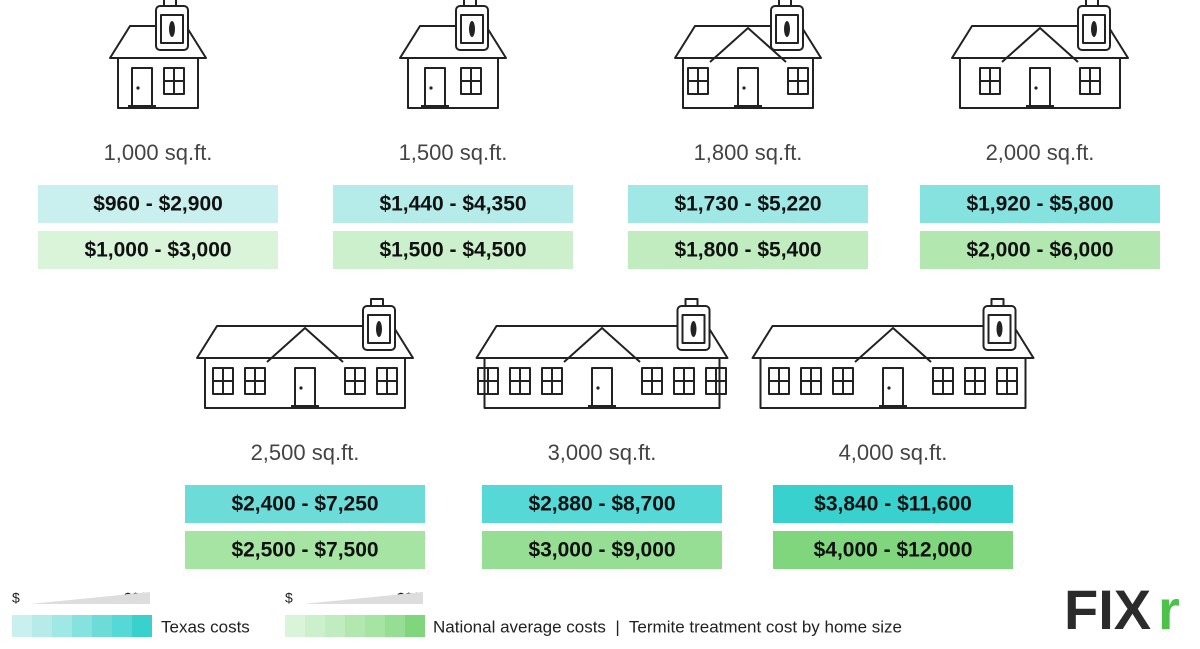 Image resolution: width=1200 pixels, height=649 pixels. Describe the element at coordinates (1169, 609) in the screenshot. I see `logo-accent: r` at that location.